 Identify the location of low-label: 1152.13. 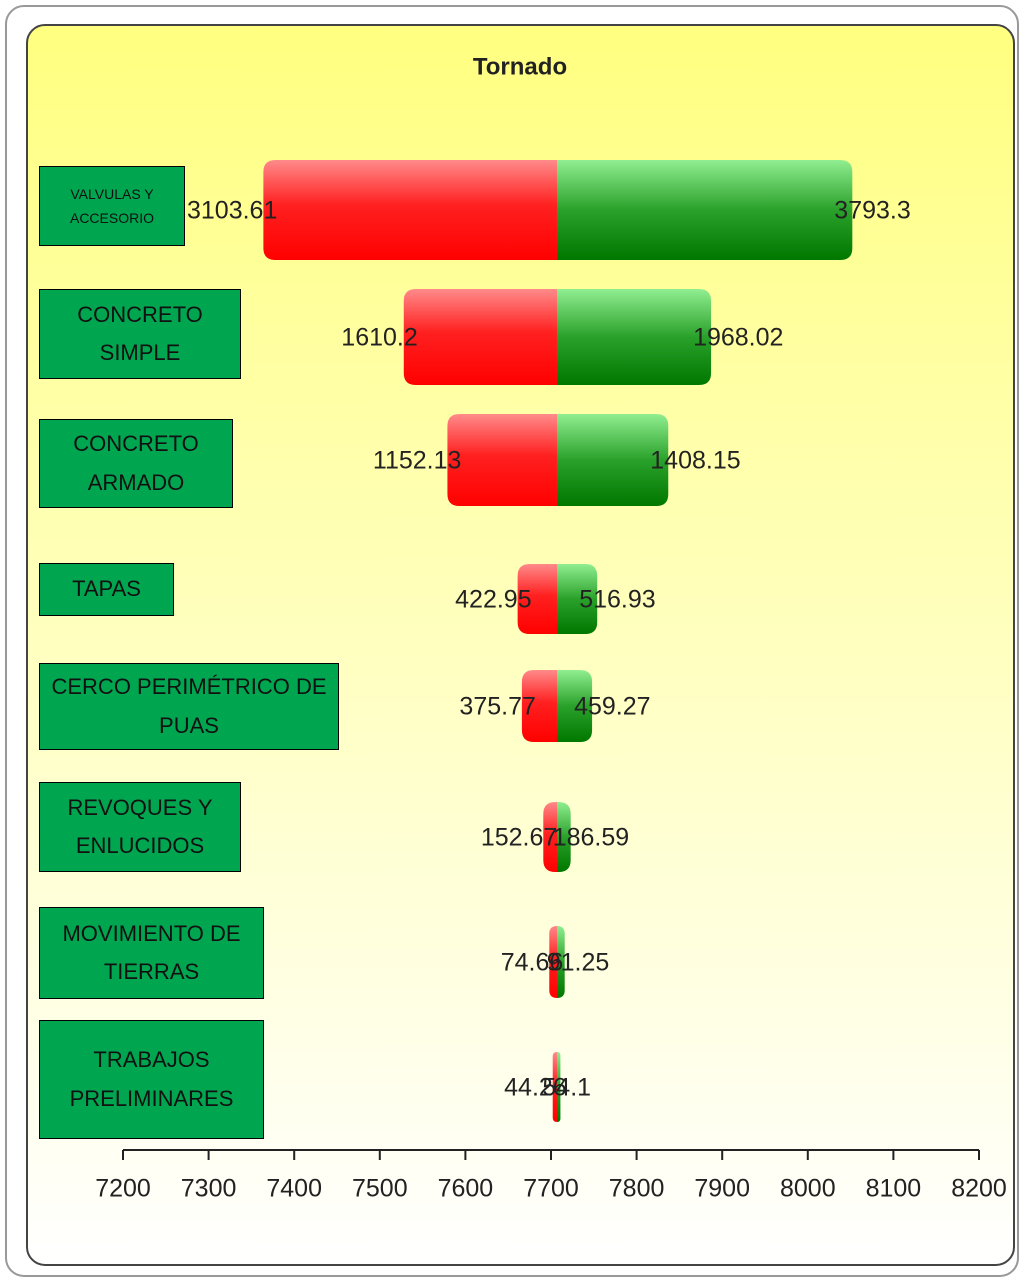
(417, 461).